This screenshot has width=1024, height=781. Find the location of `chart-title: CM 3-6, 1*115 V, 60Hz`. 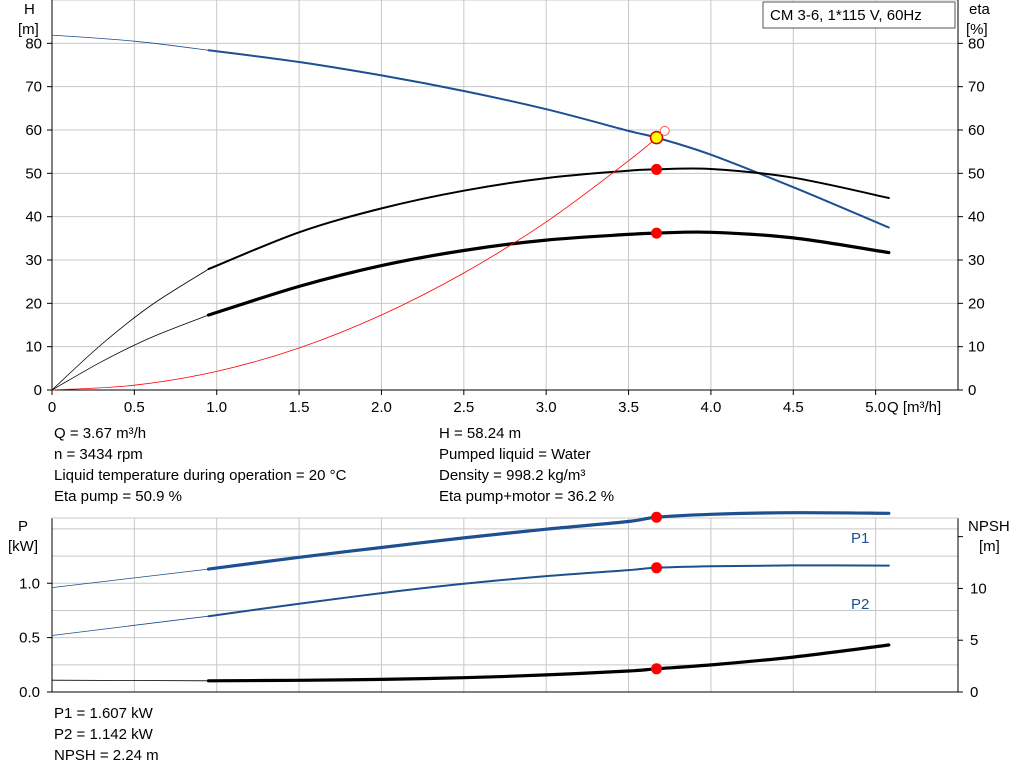

chart-title: CM 3-6, 1*115 V, 60Hz is located at coordinates (846, 15).